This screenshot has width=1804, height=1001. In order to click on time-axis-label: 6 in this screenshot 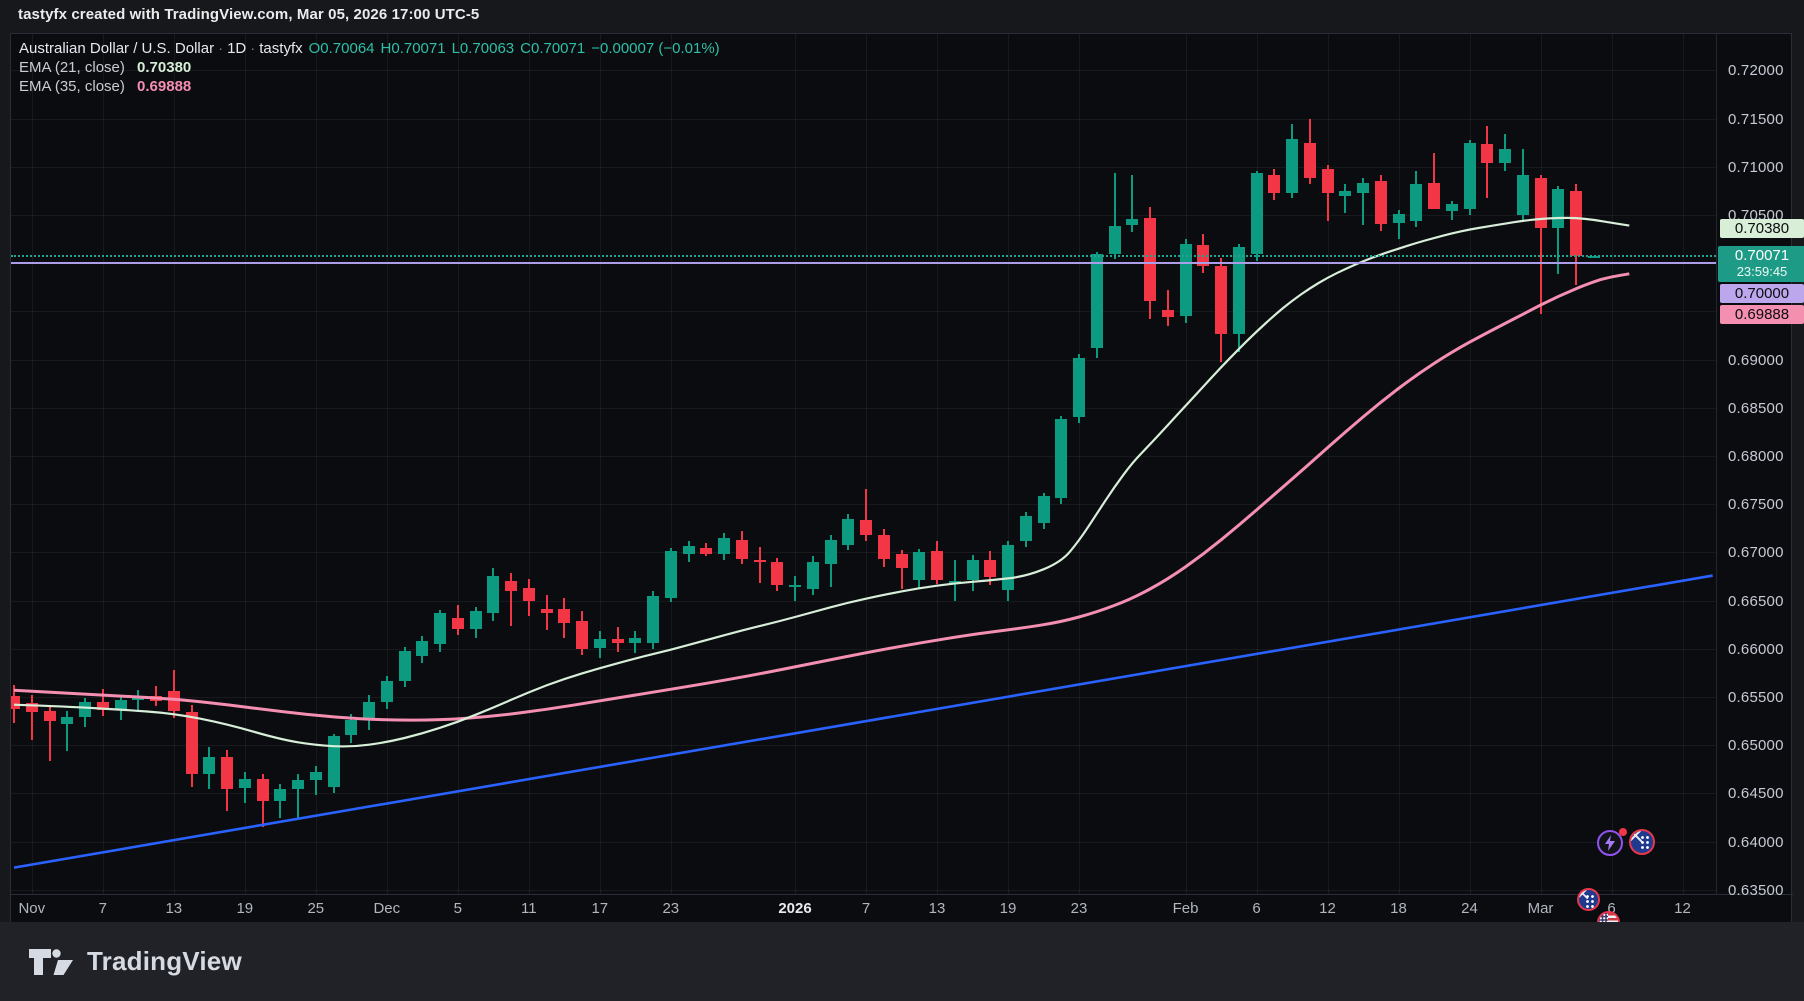, I will do `click(1256, 908)`.